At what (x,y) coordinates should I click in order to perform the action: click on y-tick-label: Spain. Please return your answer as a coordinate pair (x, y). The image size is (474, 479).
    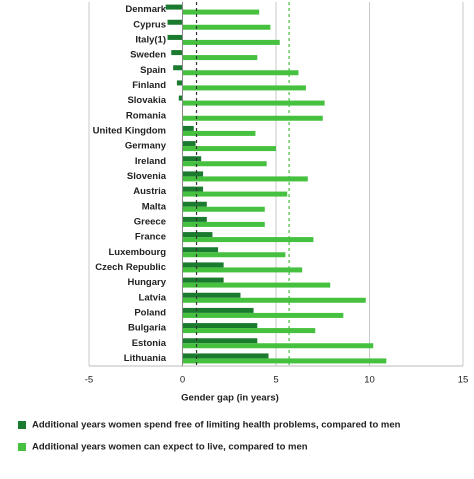
    Looking at the image, I should click on (153, 70).